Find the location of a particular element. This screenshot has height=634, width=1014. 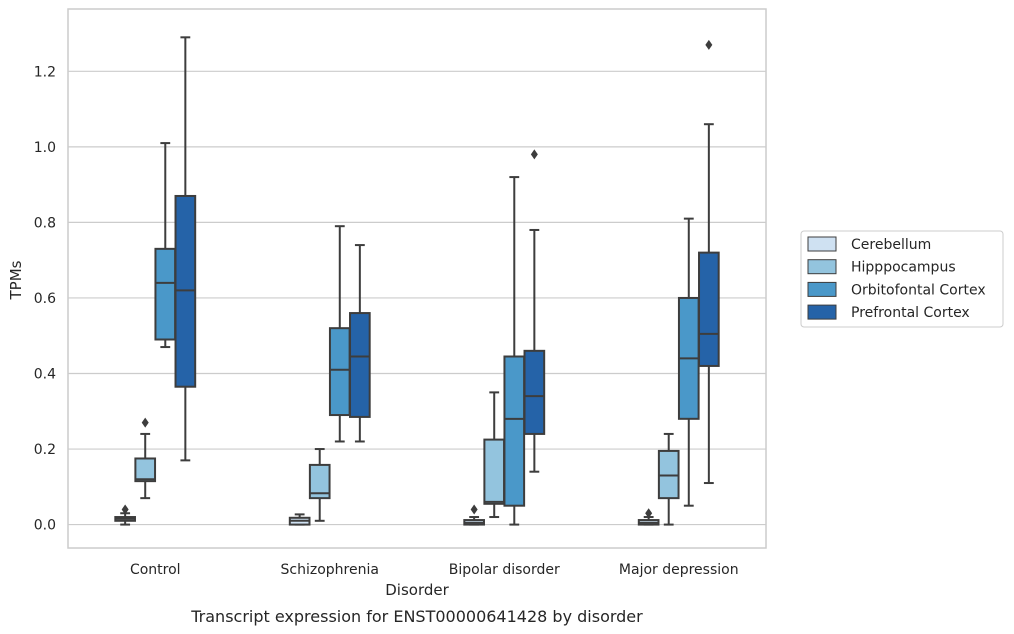

legend-frame is located at coordinates (902, 279).